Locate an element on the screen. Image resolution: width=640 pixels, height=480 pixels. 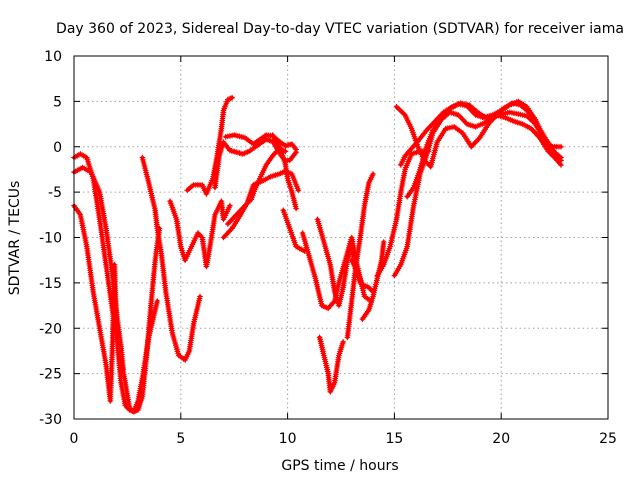
y-tick-label: -30 is located at coordinates (50, 420).